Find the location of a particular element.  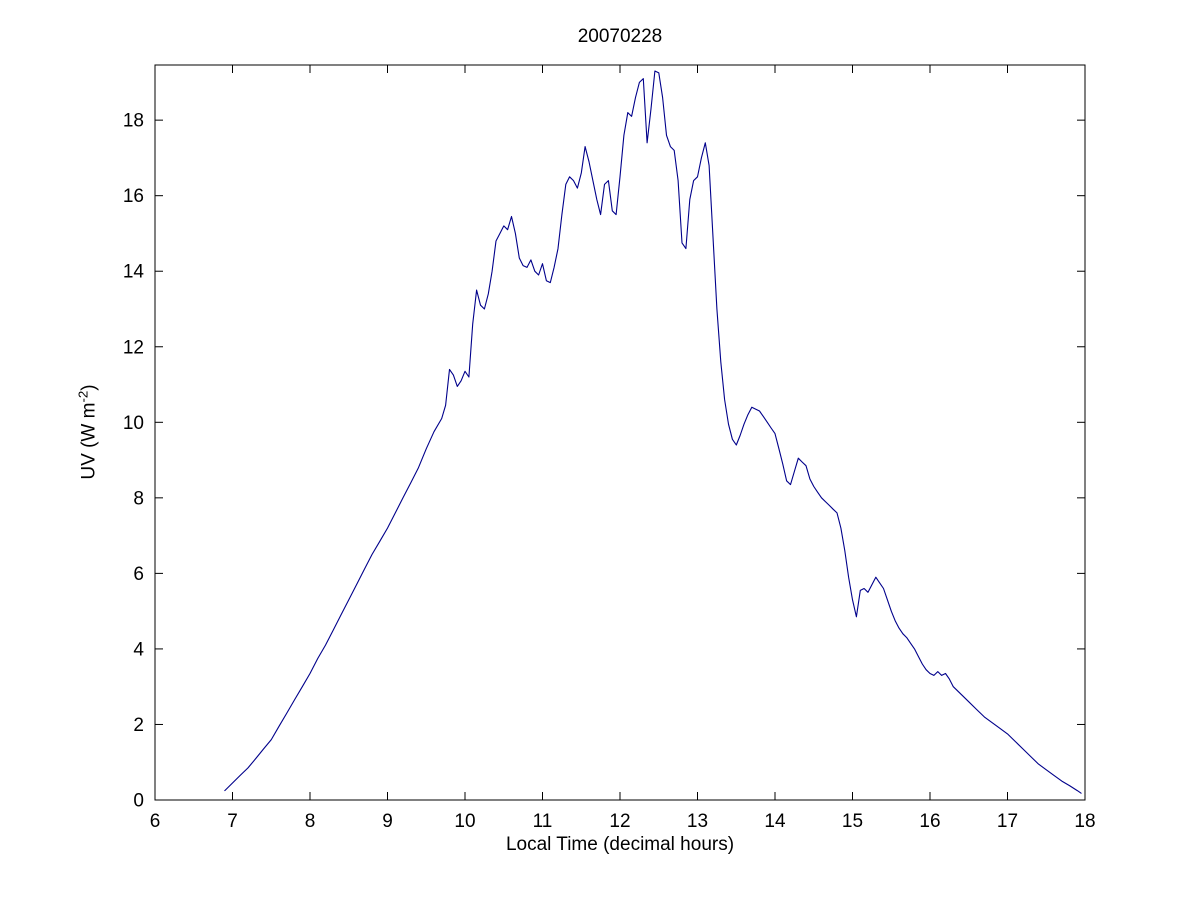

svg-text: 17 is located at coordinates (1007, 821).